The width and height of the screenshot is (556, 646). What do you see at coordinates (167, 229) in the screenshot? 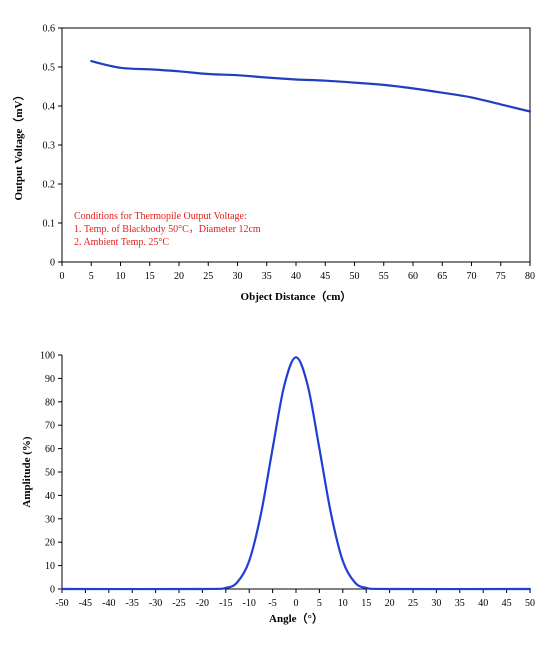
I see `condition-note-line: 1. Temp. of Blackbody 50°C，Diameter 12cm` at bounding box center [167, 229].